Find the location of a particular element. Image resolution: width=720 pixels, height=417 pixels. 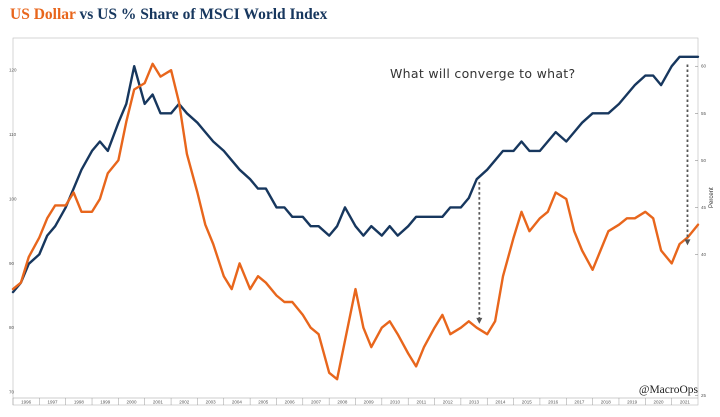

x-tick-label: 1997 is located at coordinates (53, 402).